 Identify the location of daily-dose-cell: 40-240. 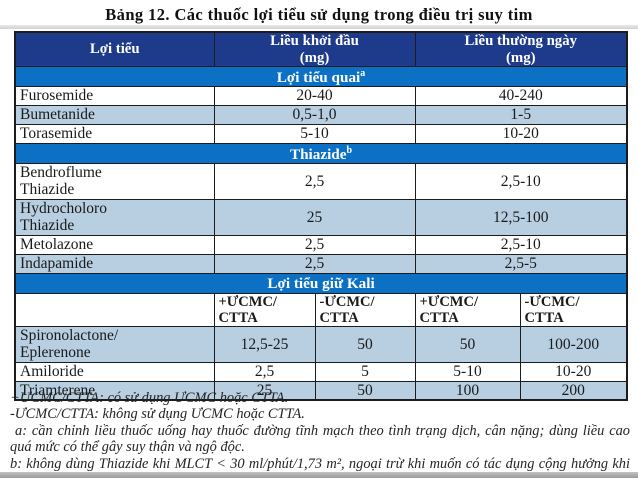
(521, 96).